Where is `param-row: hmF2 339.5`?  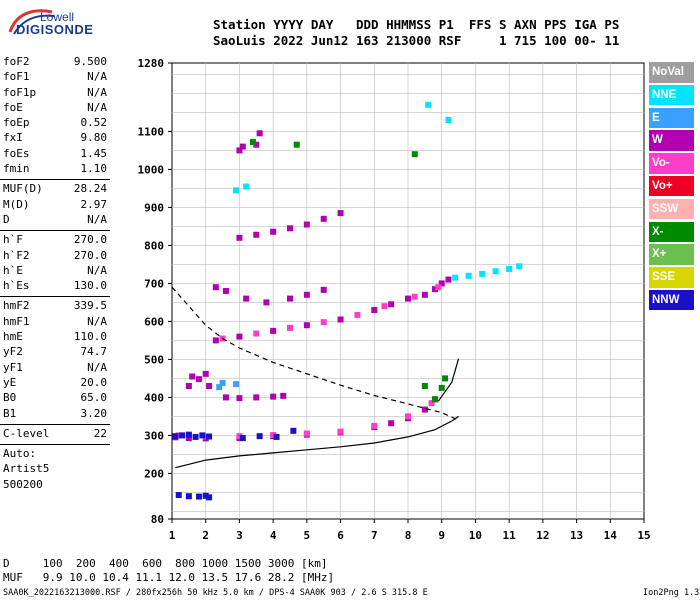
param-row: hmF2 339.5 is located at coordinates (56, 306).